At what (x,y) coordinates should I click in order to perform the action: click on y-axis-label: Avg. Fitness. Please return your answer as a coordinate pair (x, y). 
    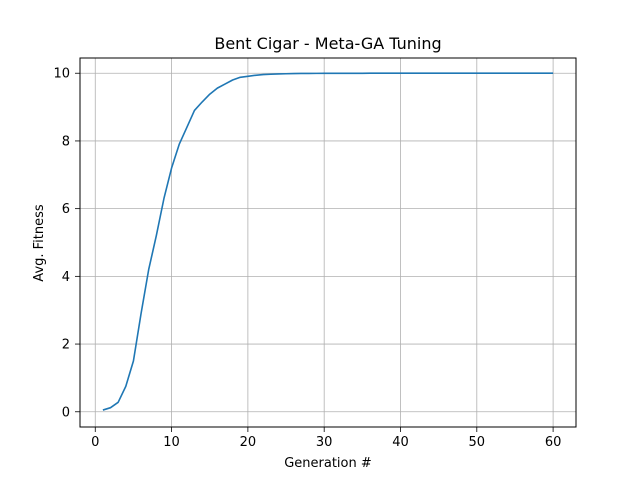
    Looking at the image, I should click on (39, 243).